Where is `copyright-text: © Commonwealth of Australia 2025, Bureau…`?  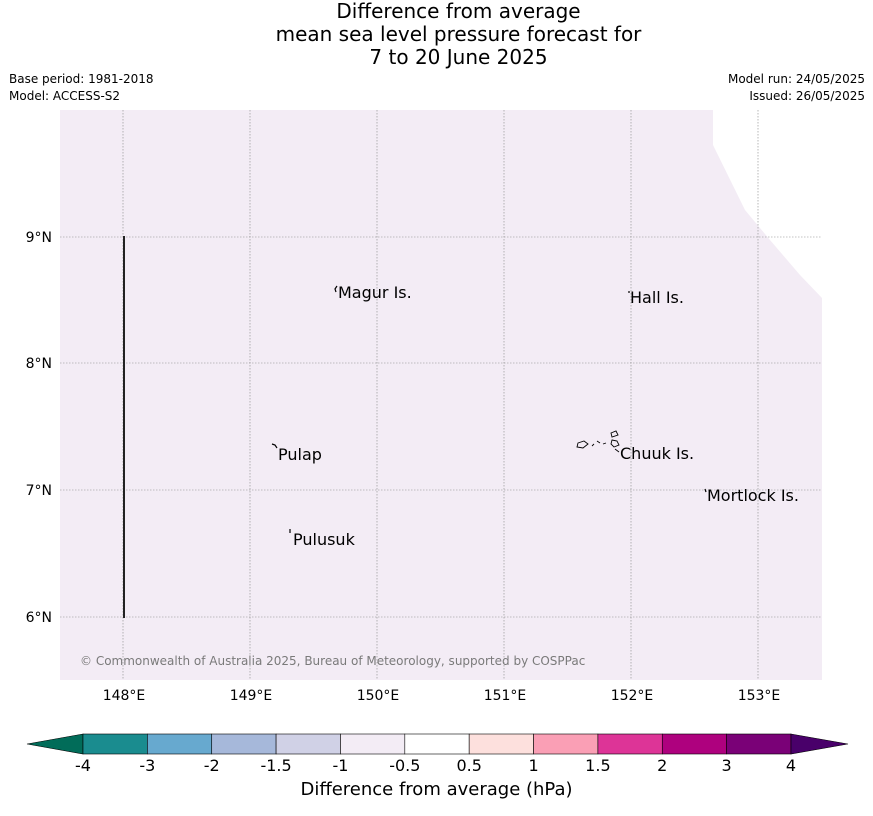 copyright-text: © Commonwealth of Australia 2025, Bureau… is located at coordinates (332, 661).